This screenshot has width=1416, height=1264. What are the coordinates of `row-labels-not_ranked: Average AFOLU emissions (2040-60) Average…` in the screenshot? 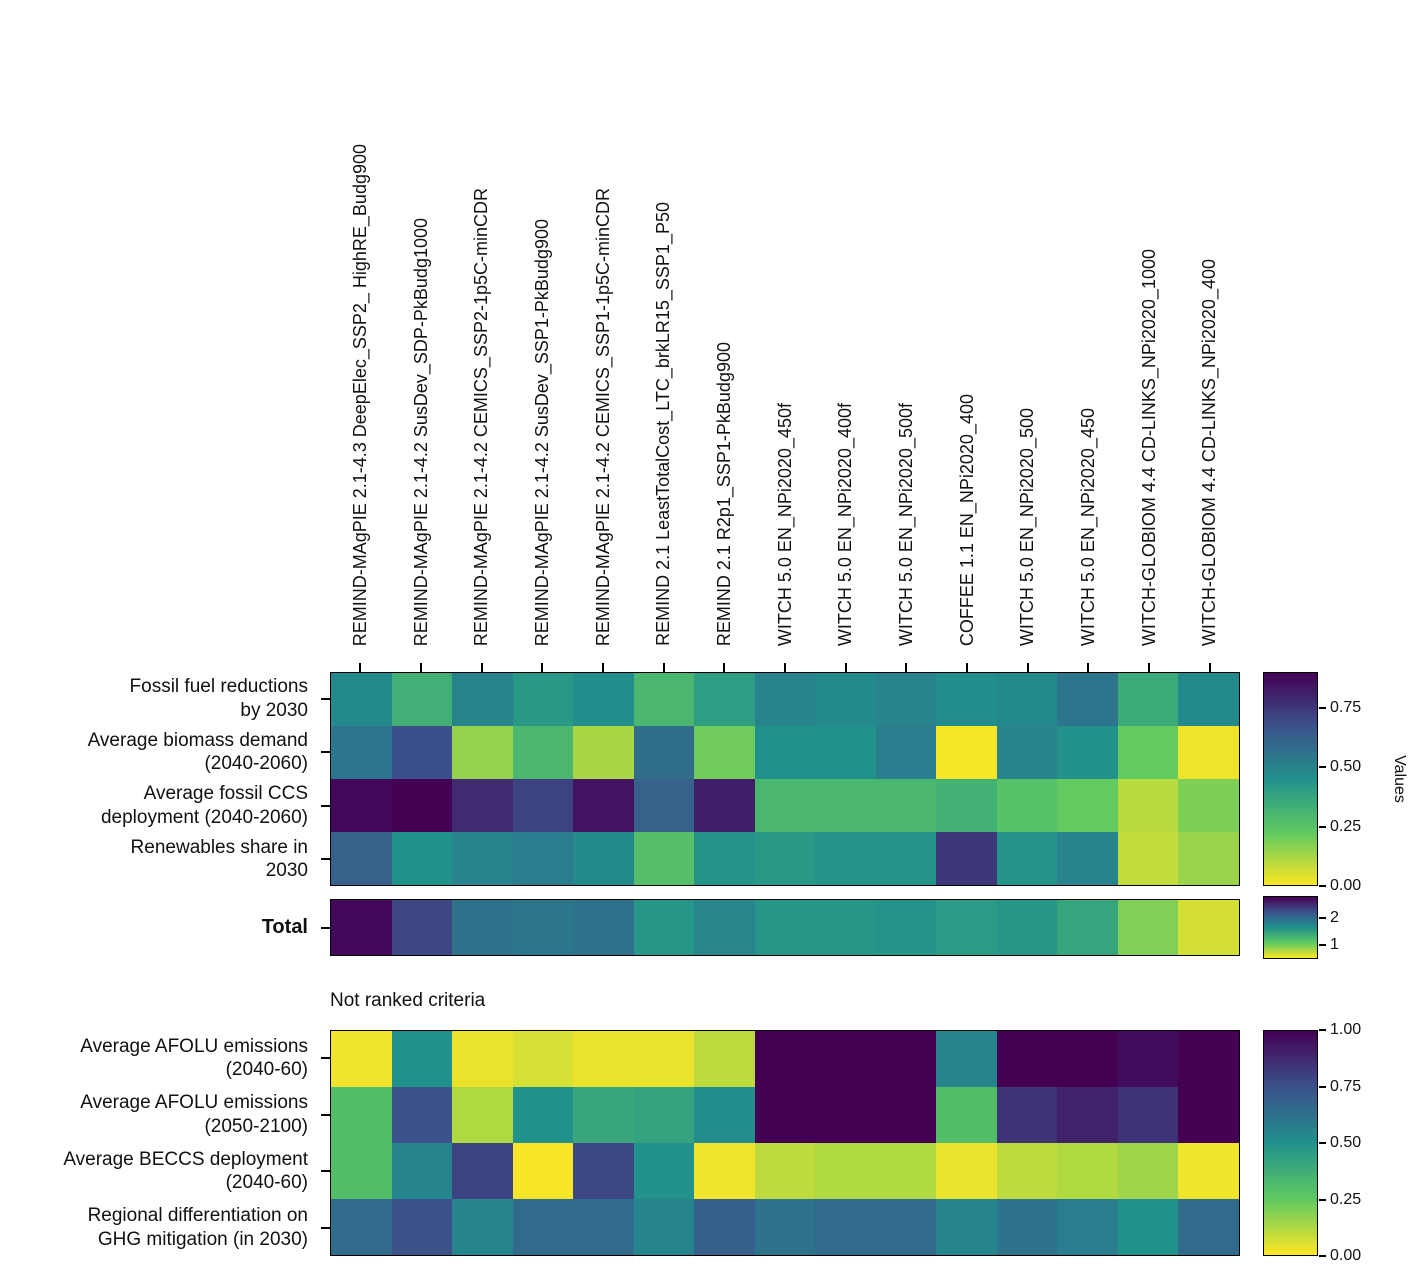 It's located at (159, 1143).